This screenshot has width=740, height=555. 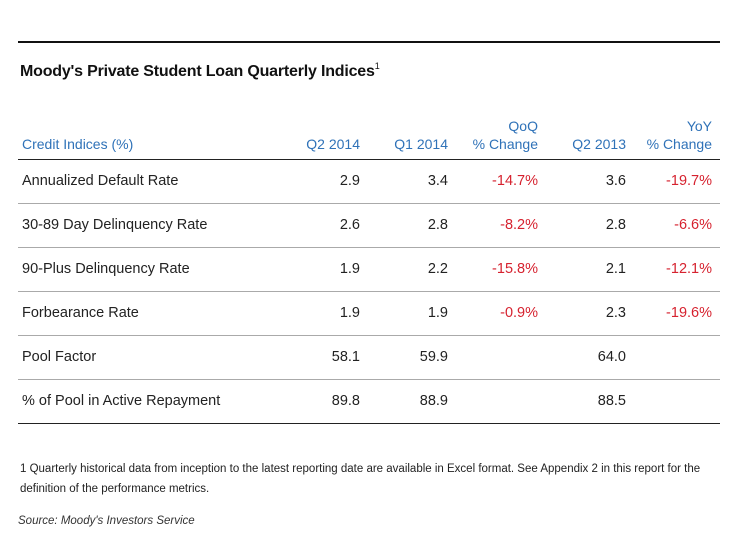 I want to click on cell-q2-2014: 58.1, so click(x=345, y=357).